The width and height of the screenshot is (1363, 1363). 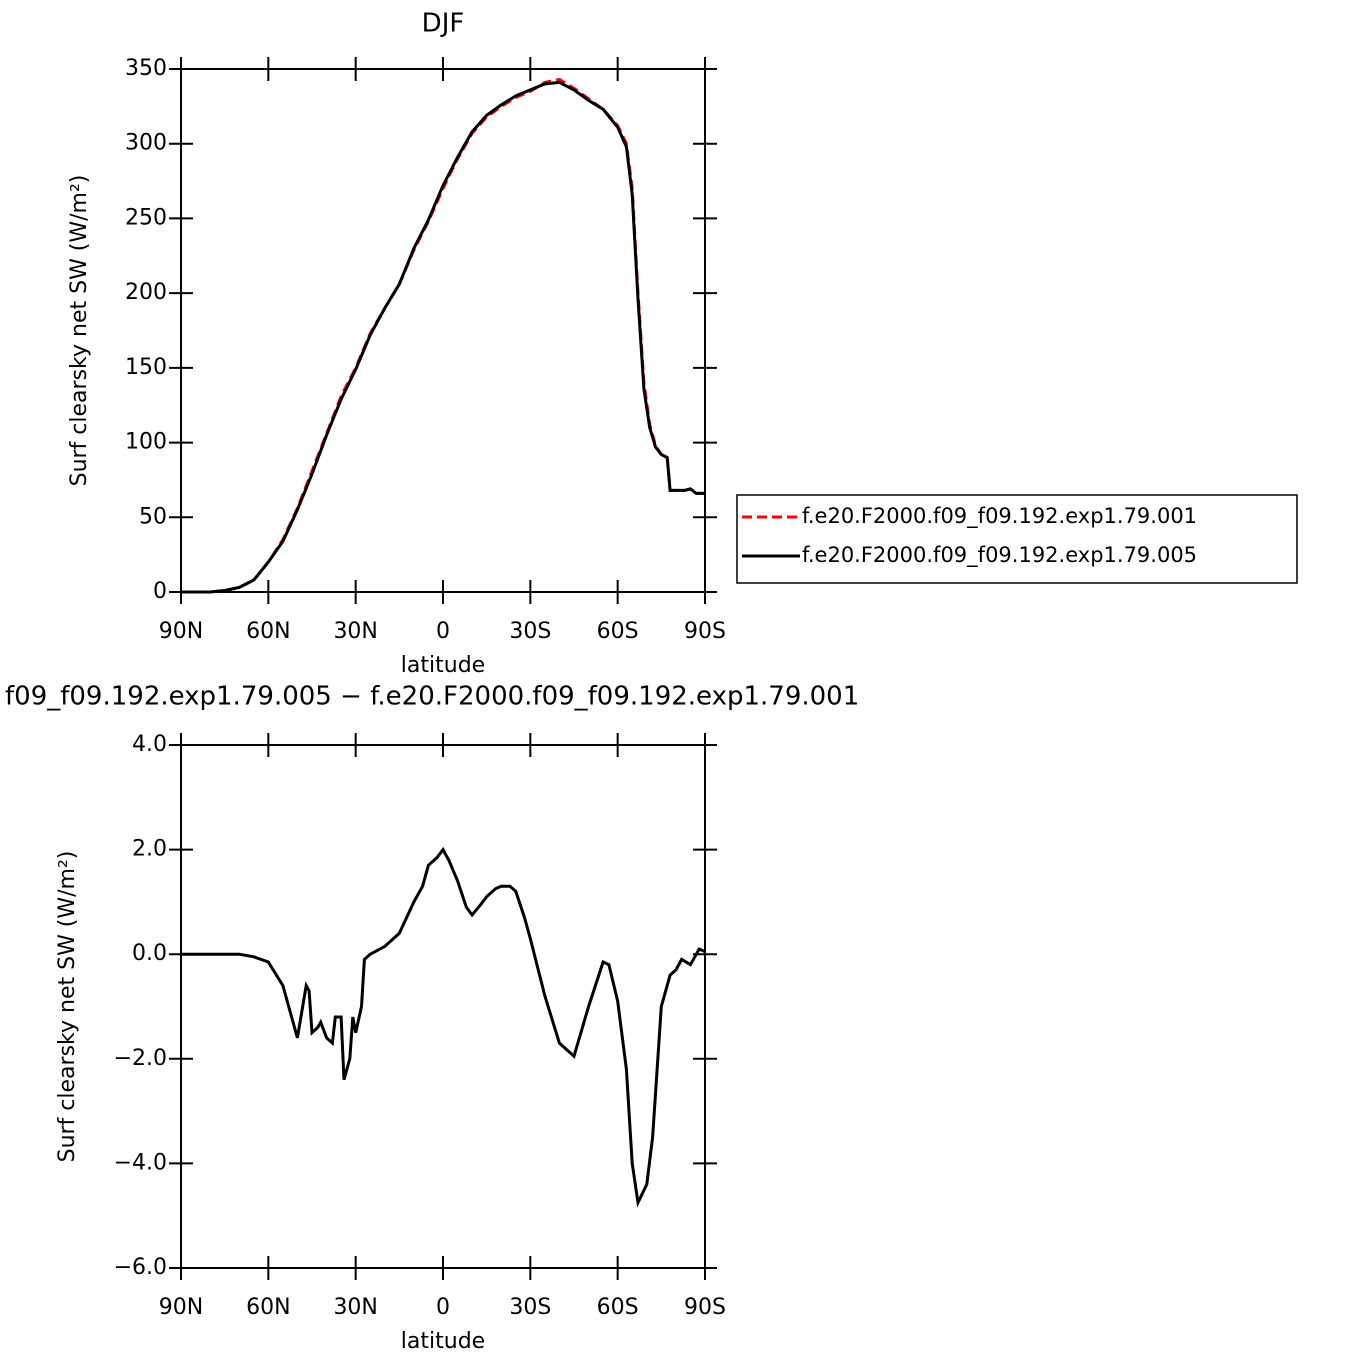 What do you see at coordinates (140, 1267) in the screenshot?
I see `y-tick-label: −6.0` at bounding box center [140, 1267].